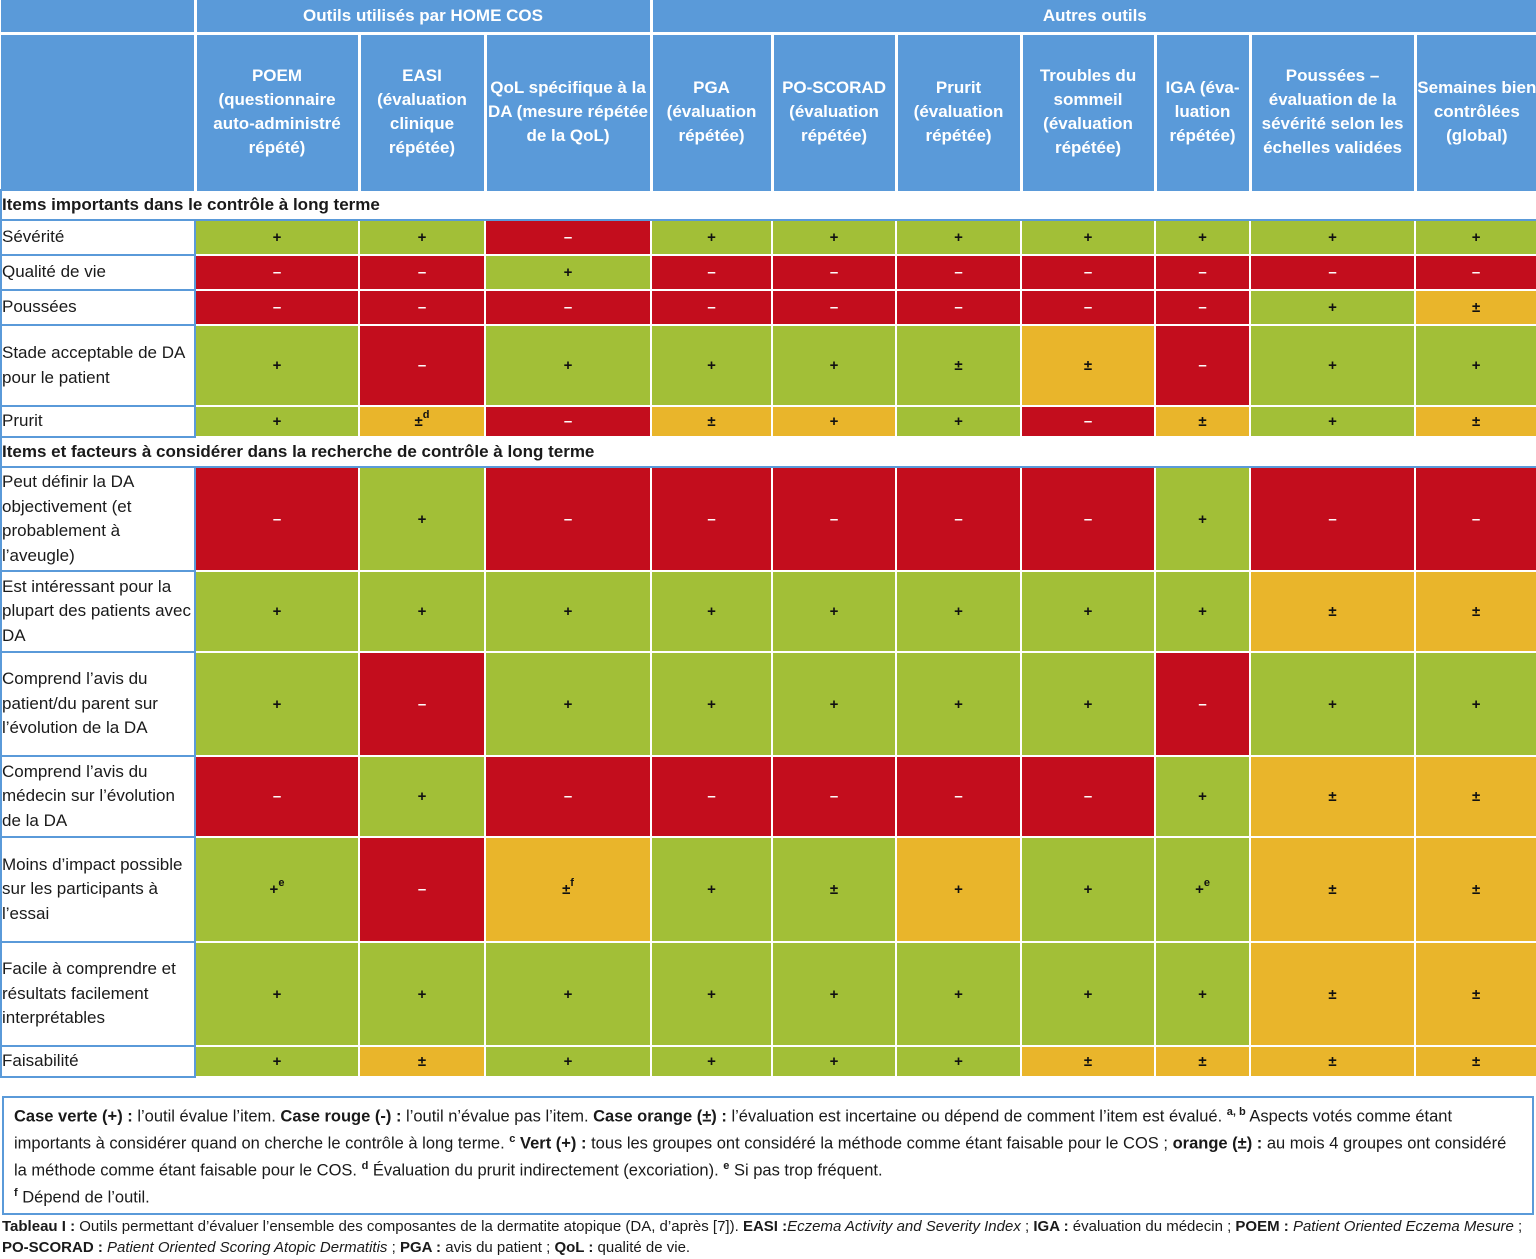 This screenshot has height=1259, width=1536. I want to click on caption-iga-label: IGA :, so click(1051, 1226).